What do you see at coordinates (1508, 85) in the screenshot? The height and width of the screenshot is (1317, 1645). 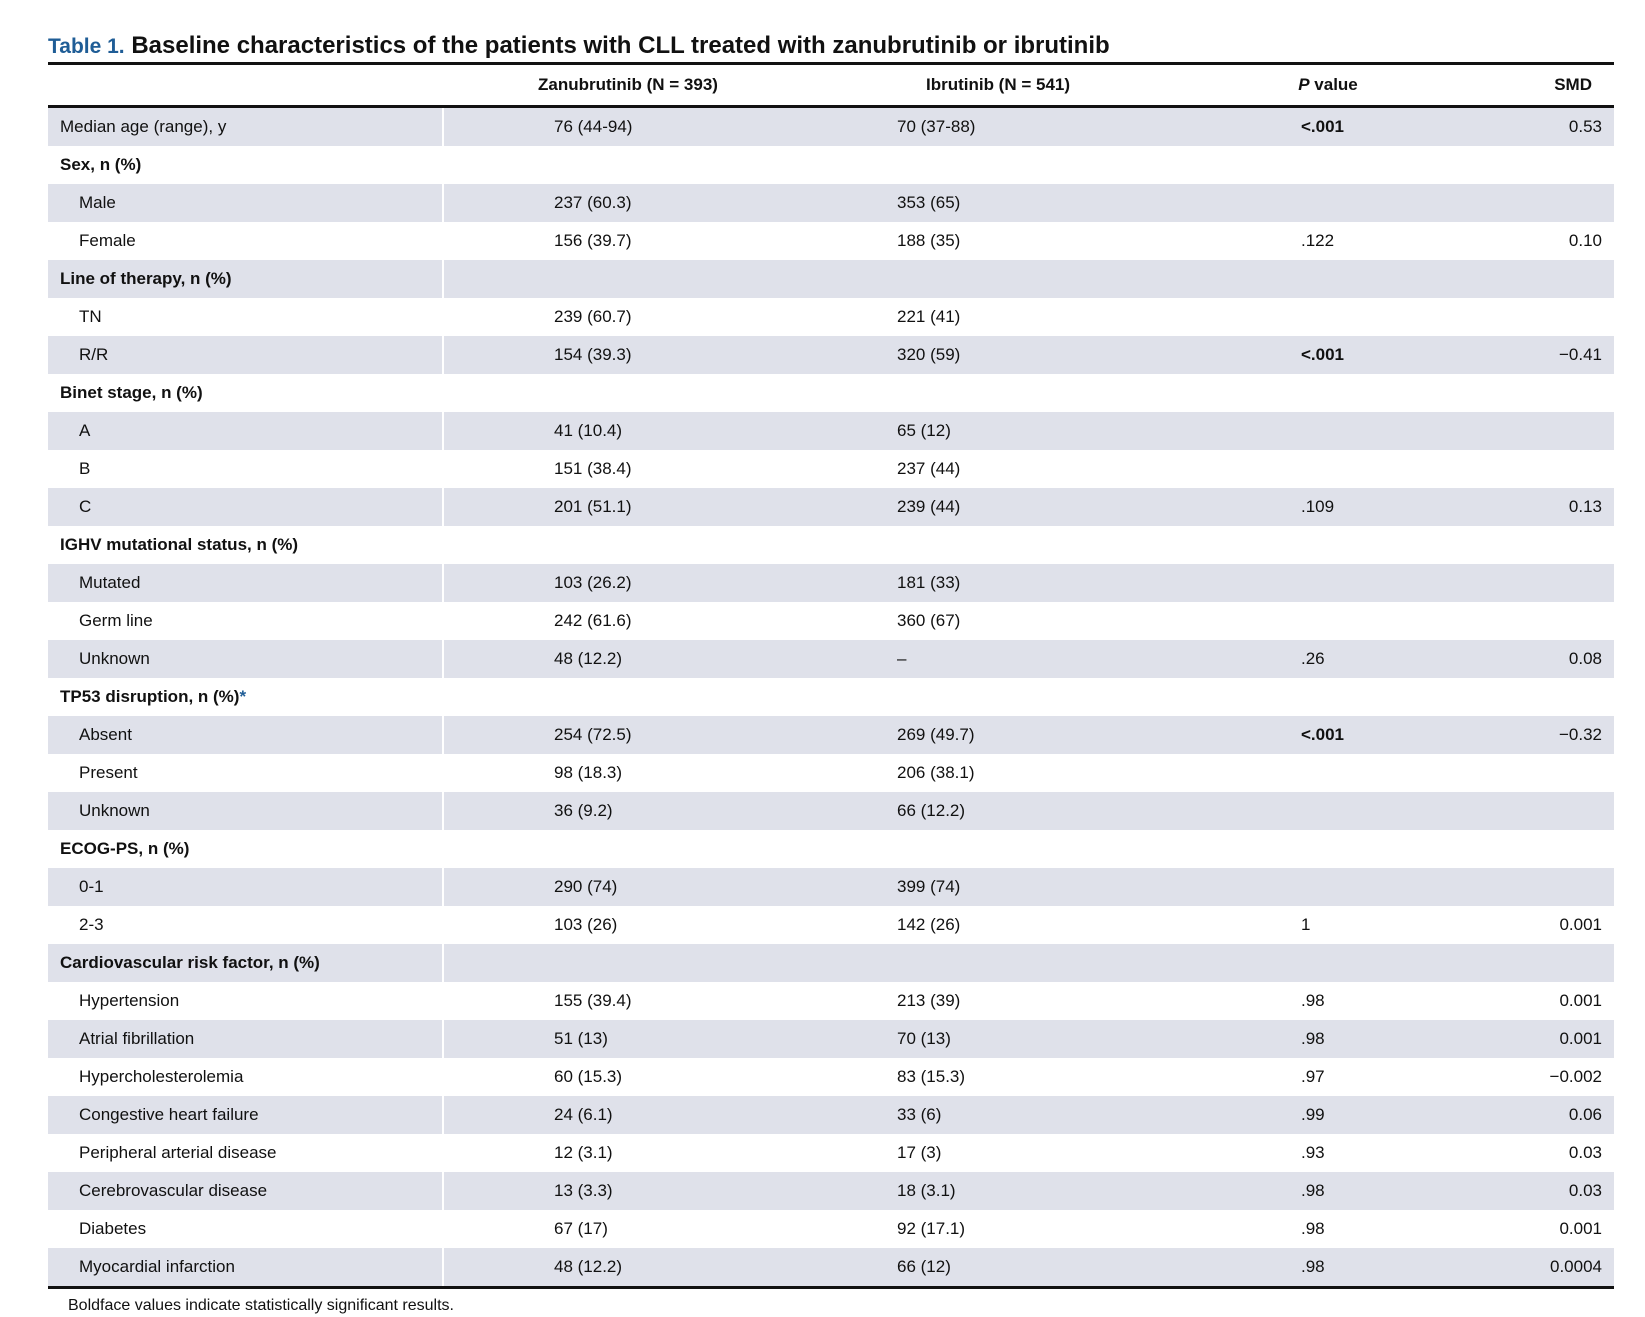 I see `header-smd: SMD` at bounding box center [1508, 85].